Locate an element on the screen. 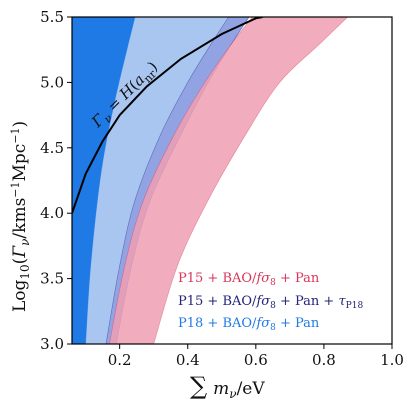  x-tick-label: 1.0 is located at coordinates (392, 360).